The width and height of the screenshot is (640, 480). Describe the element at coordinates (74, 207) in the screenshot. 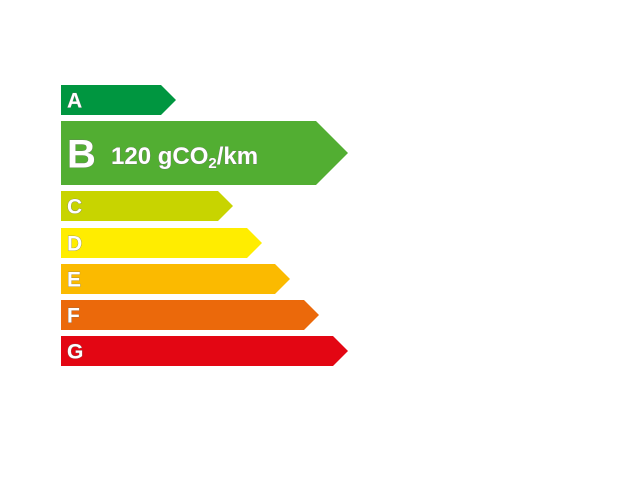

I see `rating-letter: C` at that location.